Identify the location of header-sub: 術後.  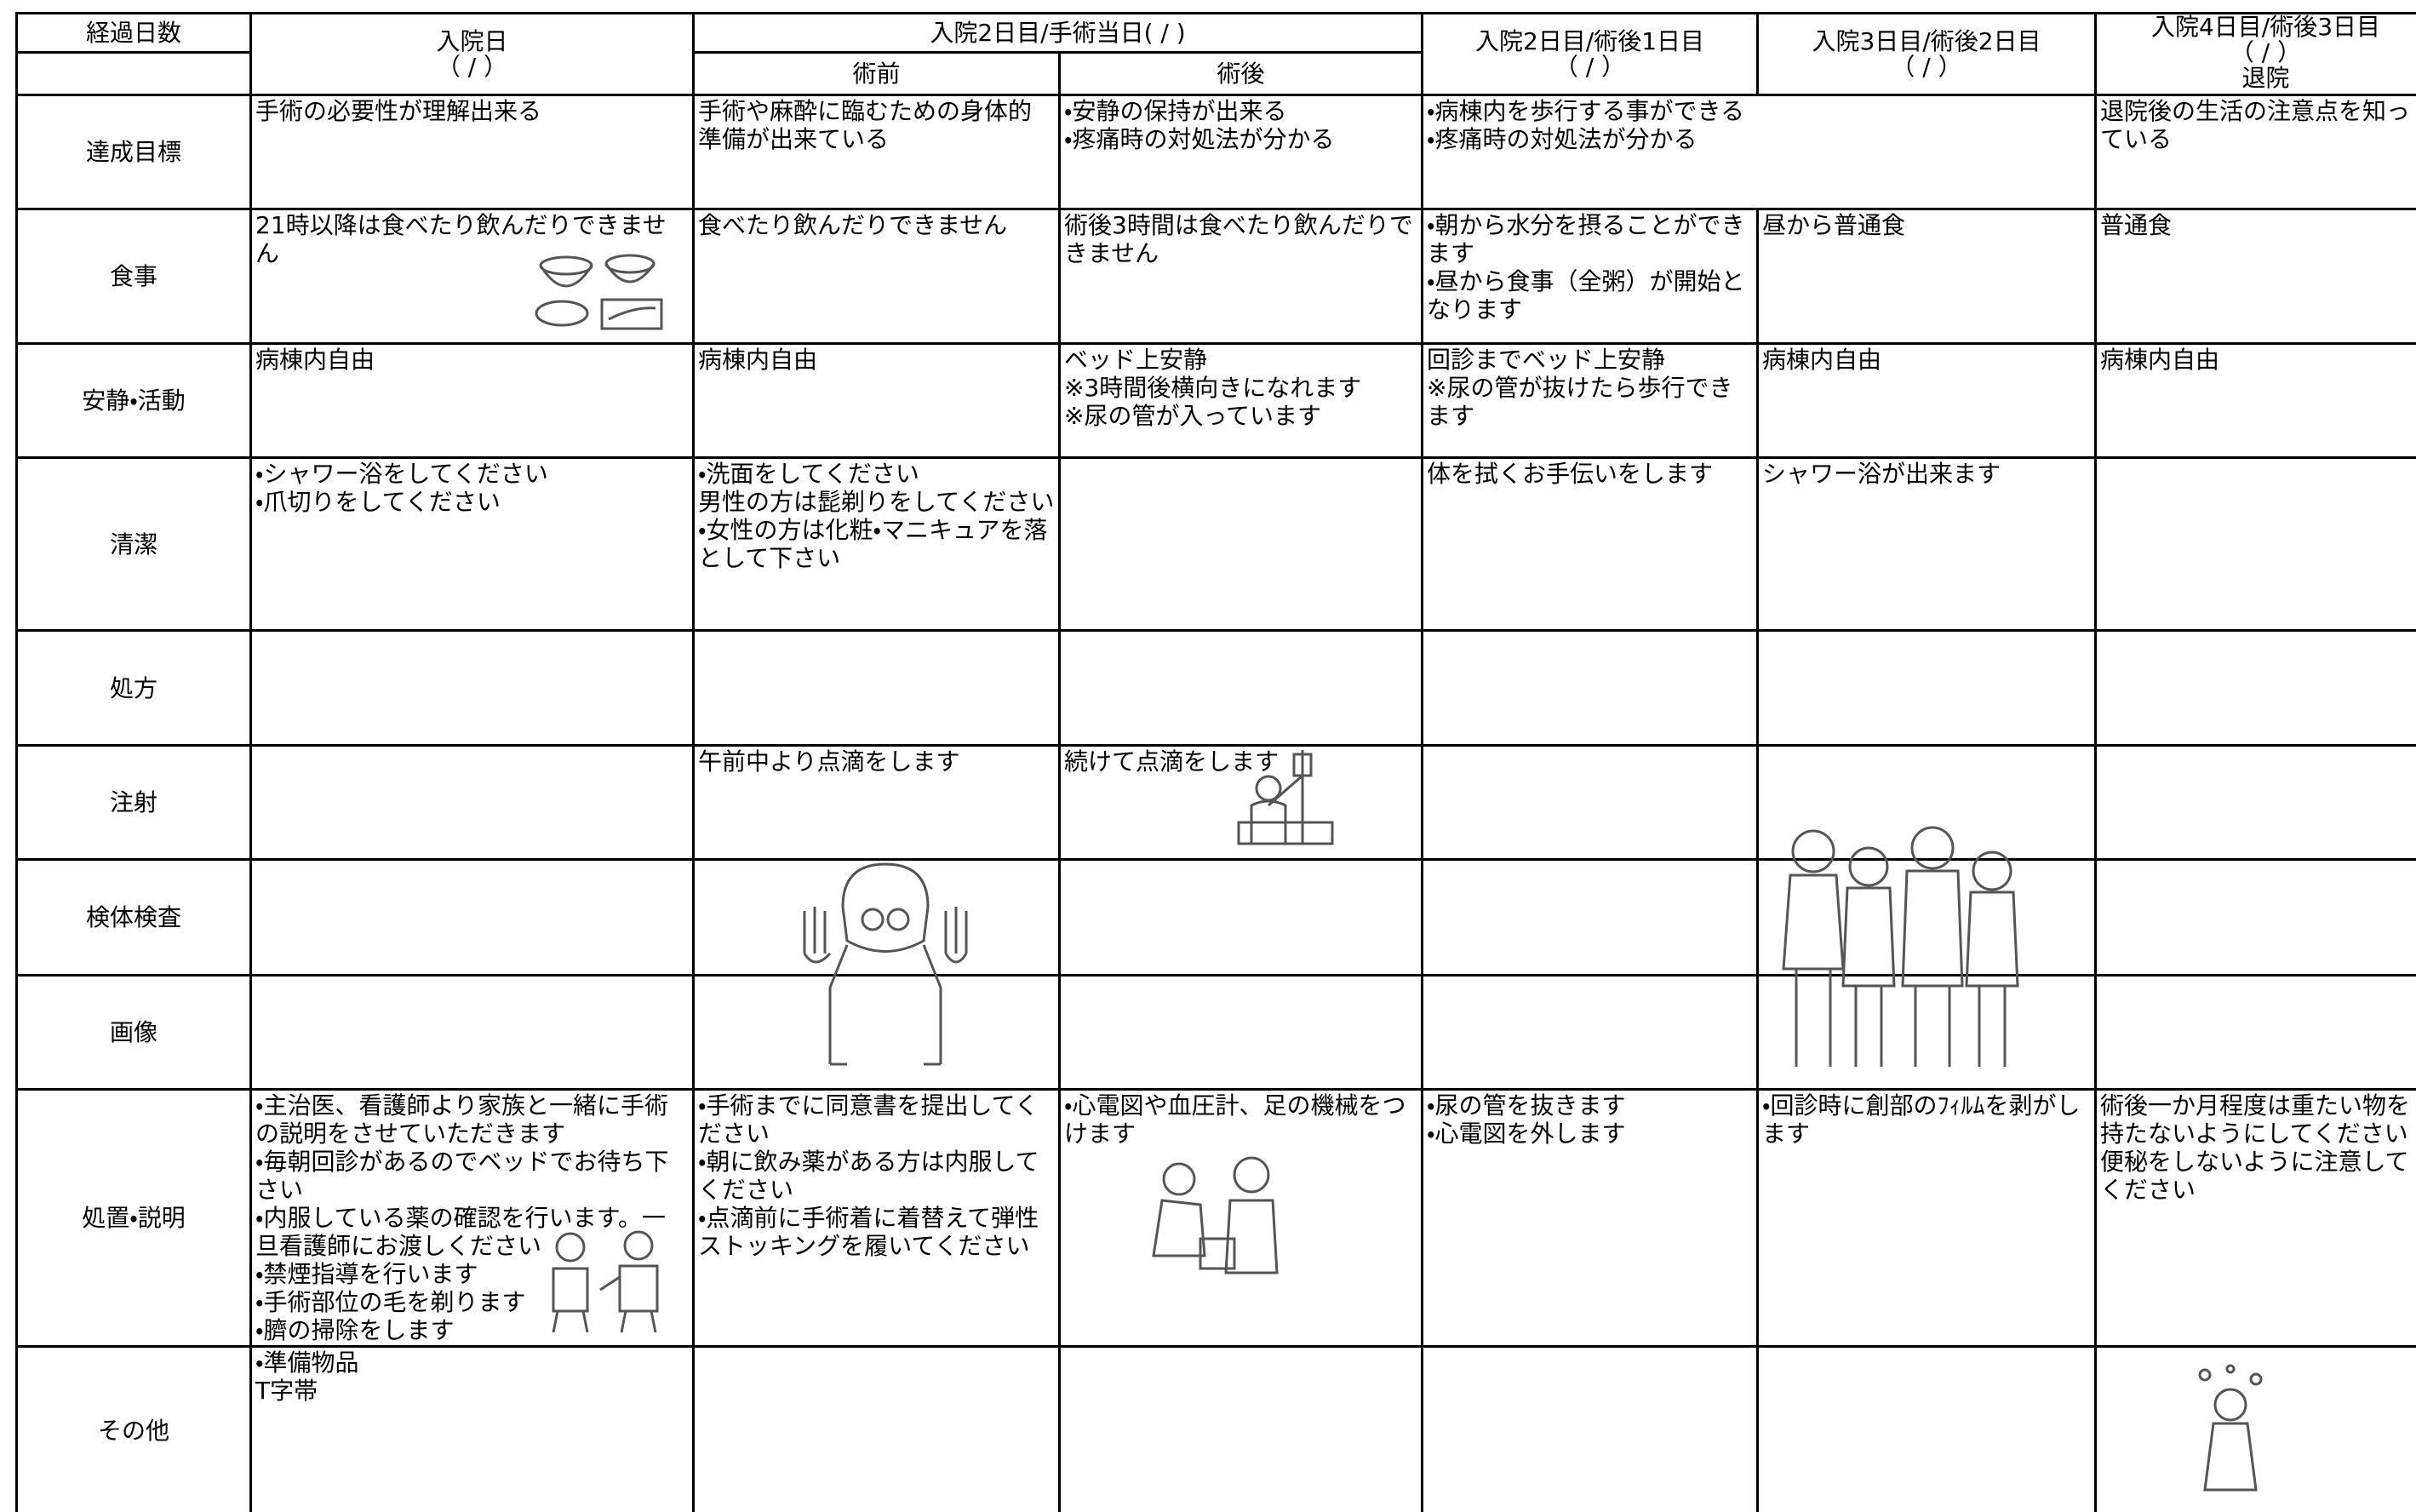
(1240, 73).